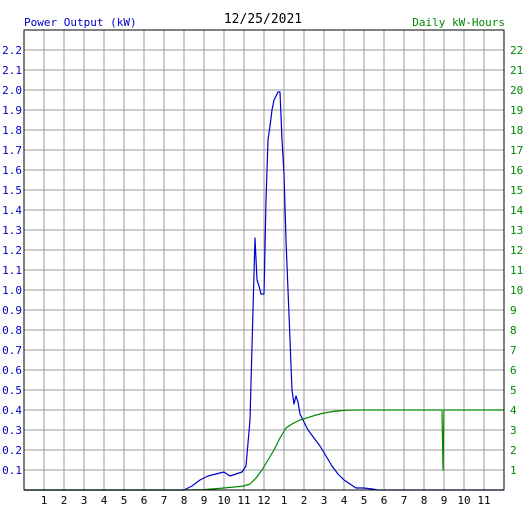 The image size is (527, 510). Describe the element at coordinates (516, 250) in the screenshot. I see `right-tick-label: 12` at that location.